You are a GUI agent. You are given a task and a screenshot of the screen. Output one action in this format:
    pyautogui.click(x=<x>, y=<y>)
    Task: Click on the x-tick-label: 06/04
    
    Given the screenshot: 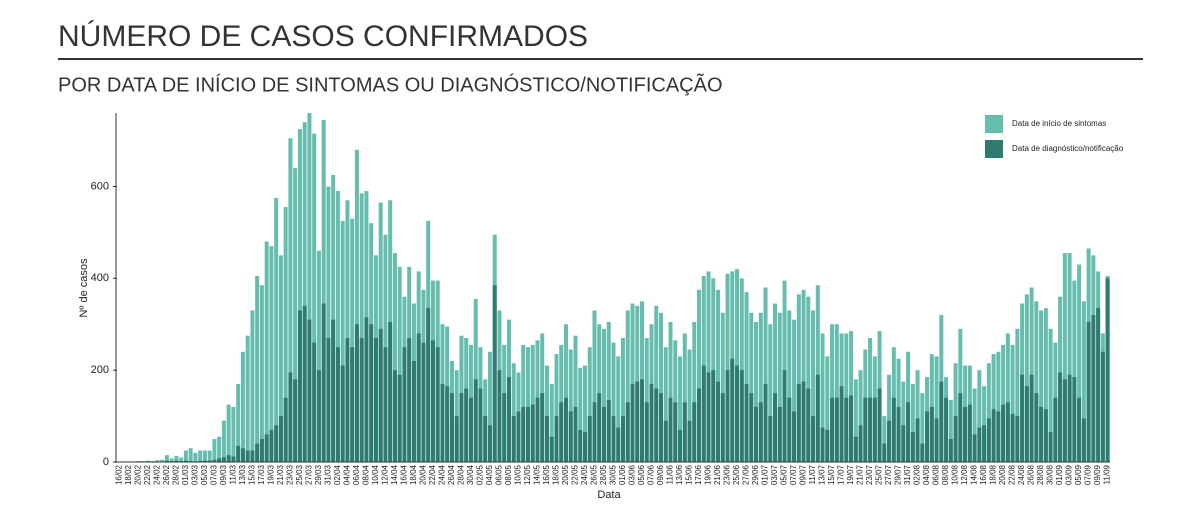 What is the action you would take?
    pyautogui.click(x=356, y=474)
    